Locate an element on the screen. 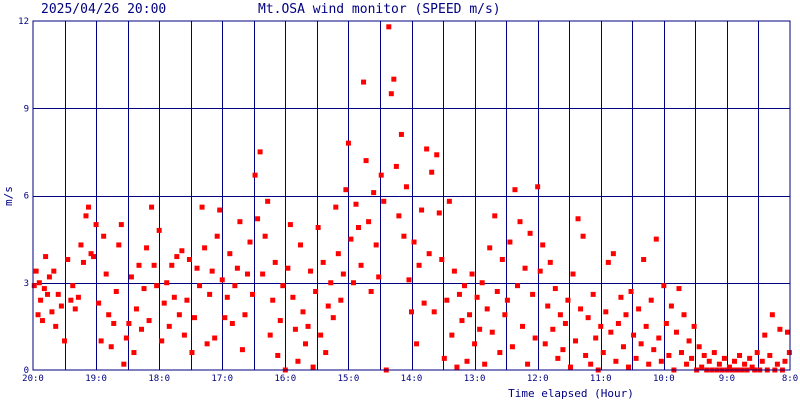 The width and height of the screenshot is (800, 400). chart-datetime: 2025/04/26 20:00 is located at coordinates (103, 9).